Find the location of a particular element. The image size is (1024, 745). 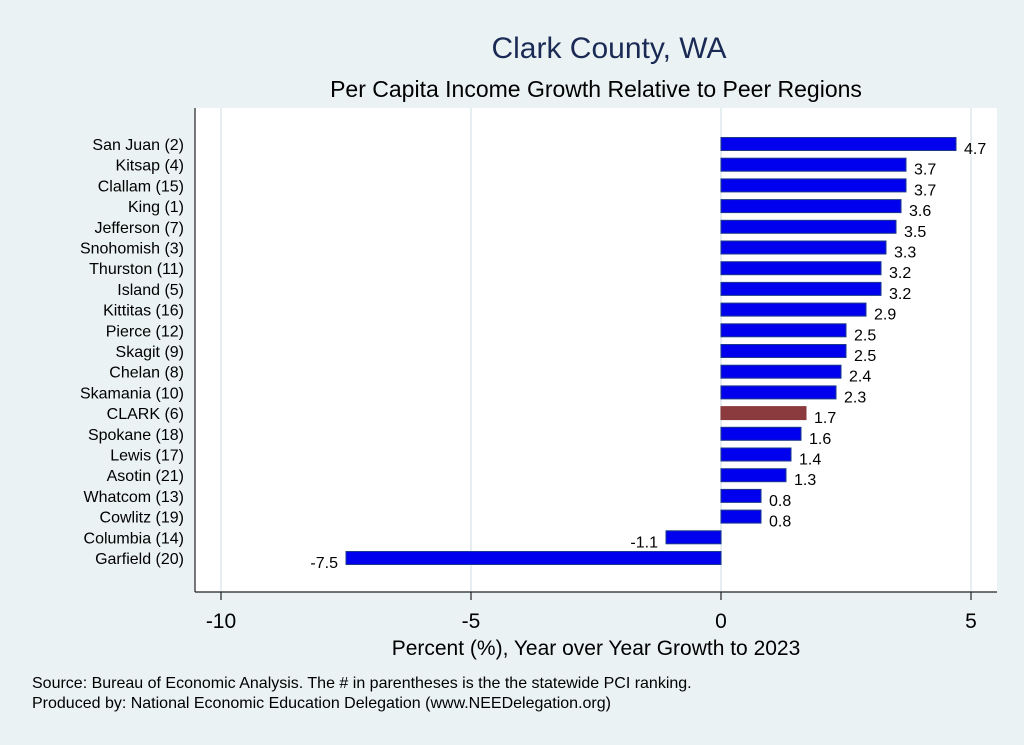

category-label: Whatcom (13) is located at coordinates (134, 497).